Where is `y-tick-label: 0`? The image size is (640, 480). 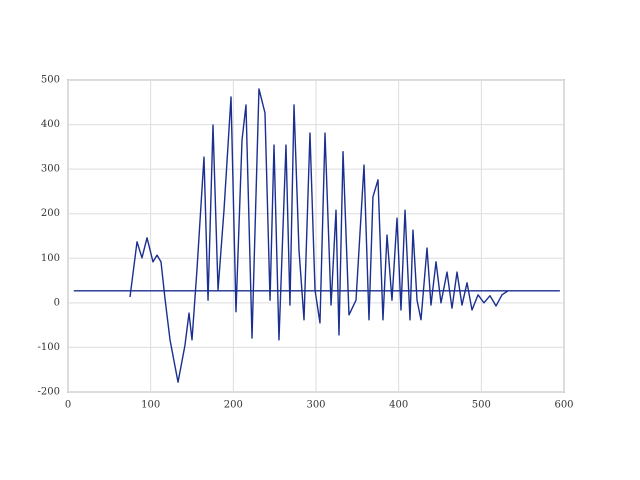
y-tick-label: 0 is located at coordinates (57, 302).